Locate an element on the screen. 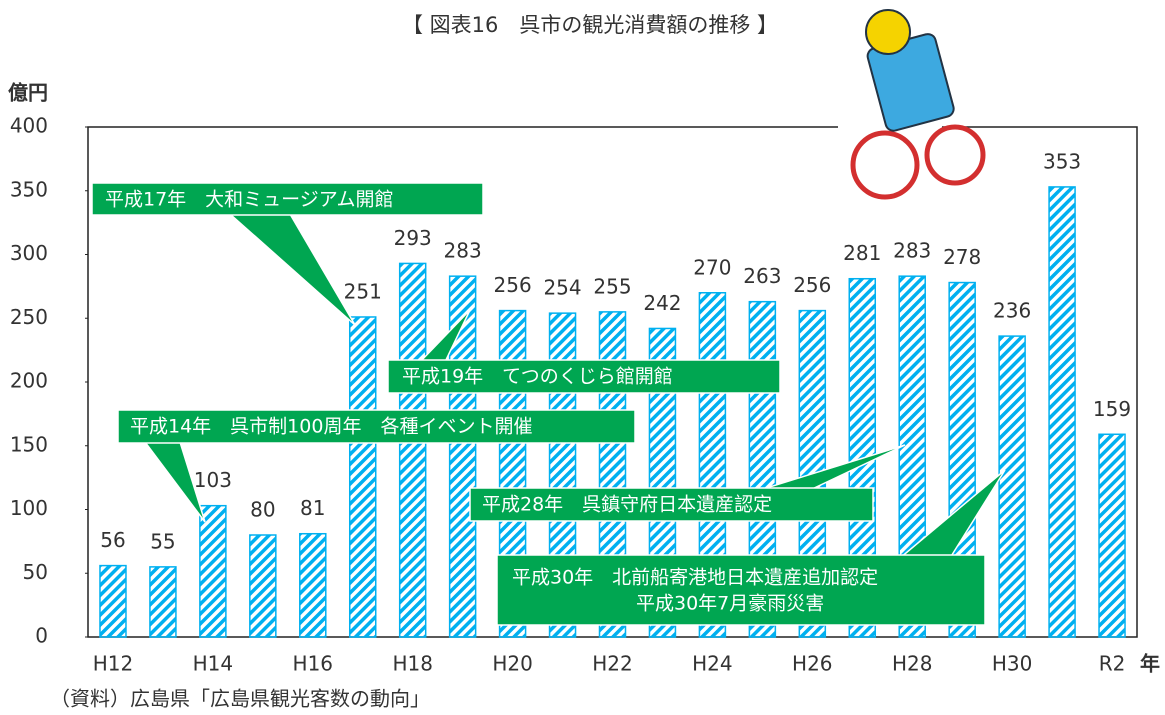  x-tick-label: H12 is located at coordinates (113, 664).